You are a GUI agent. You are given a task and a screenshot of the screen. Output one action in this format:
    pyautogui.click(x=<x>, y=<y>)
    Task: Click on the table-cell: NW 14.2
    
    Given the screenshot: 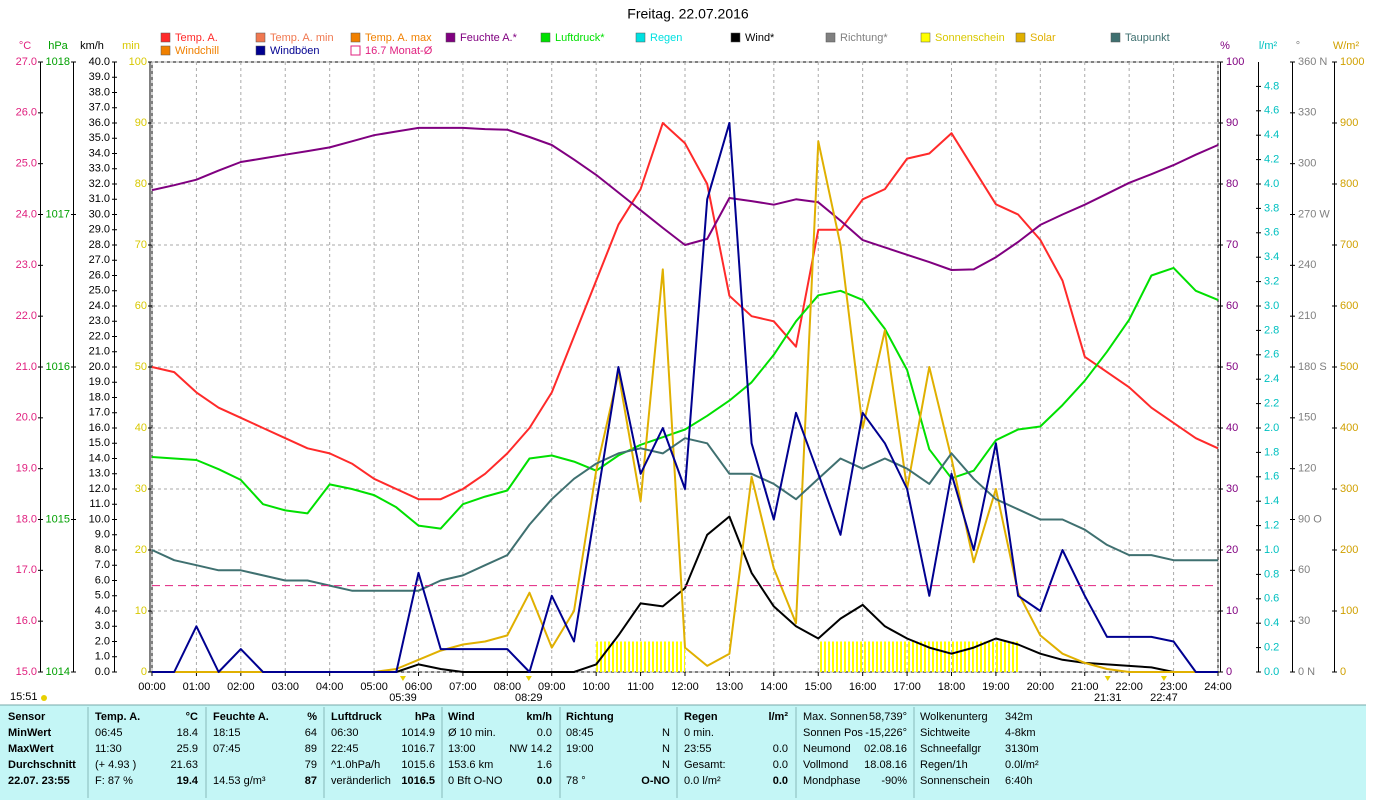 What is the action you would take?
    pyautogui.click(x=530, y=749)
    